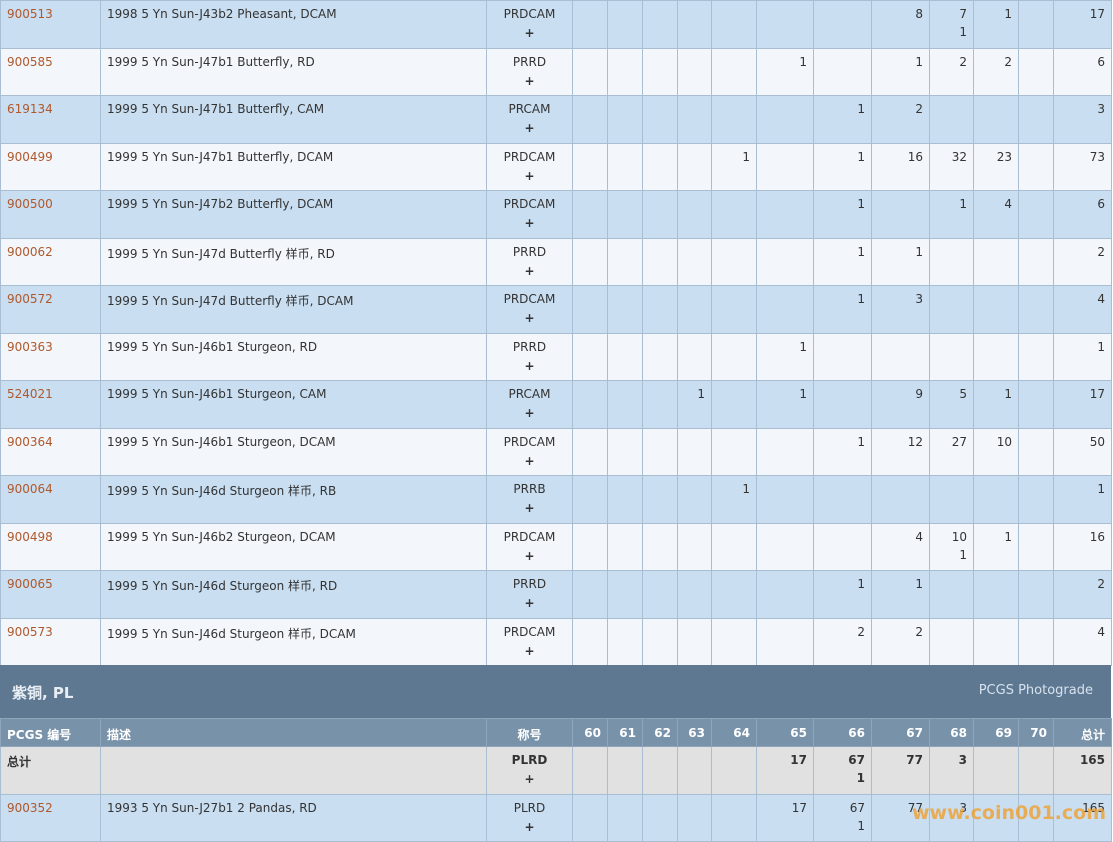 This screenshot has height=842, width=1113. I want to click on pcgs-link: 900062, so click(30, 251).